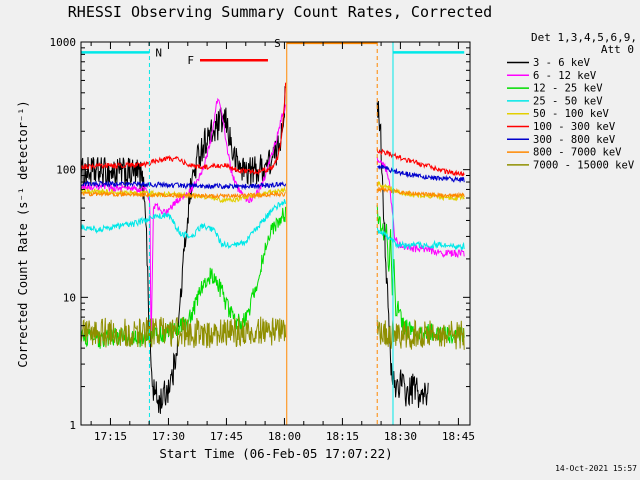 The image size is (640, 480). I want to click on y-tick-label: 1000, so click(63, 42).